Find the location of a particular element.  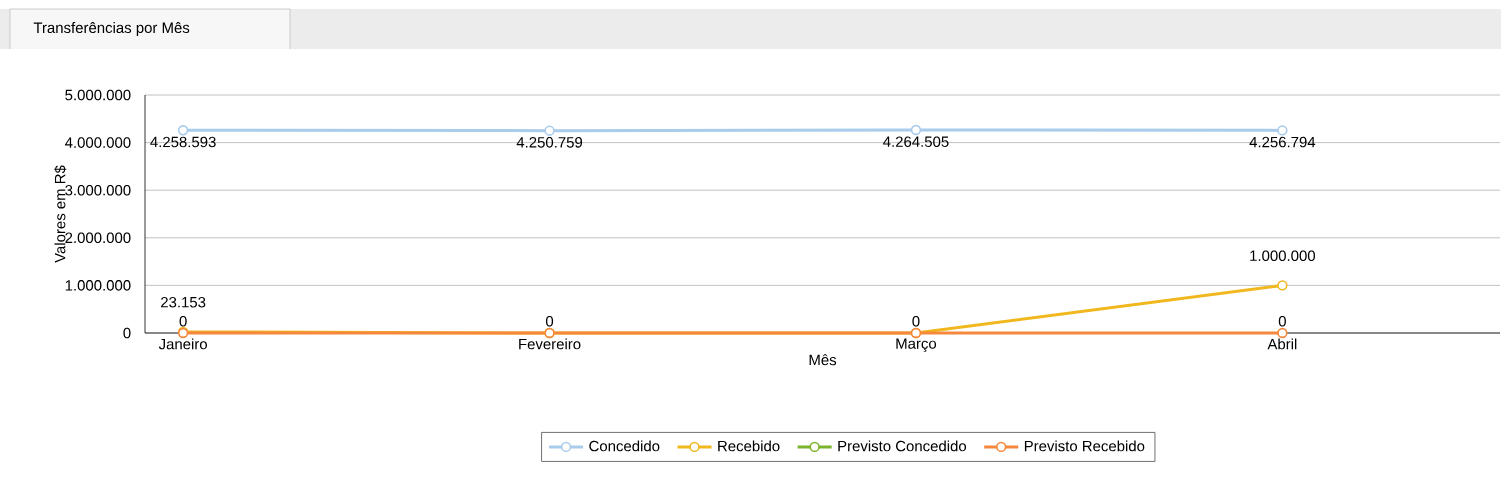

y-tick-label: 0 is located at coordinates (127, 333).